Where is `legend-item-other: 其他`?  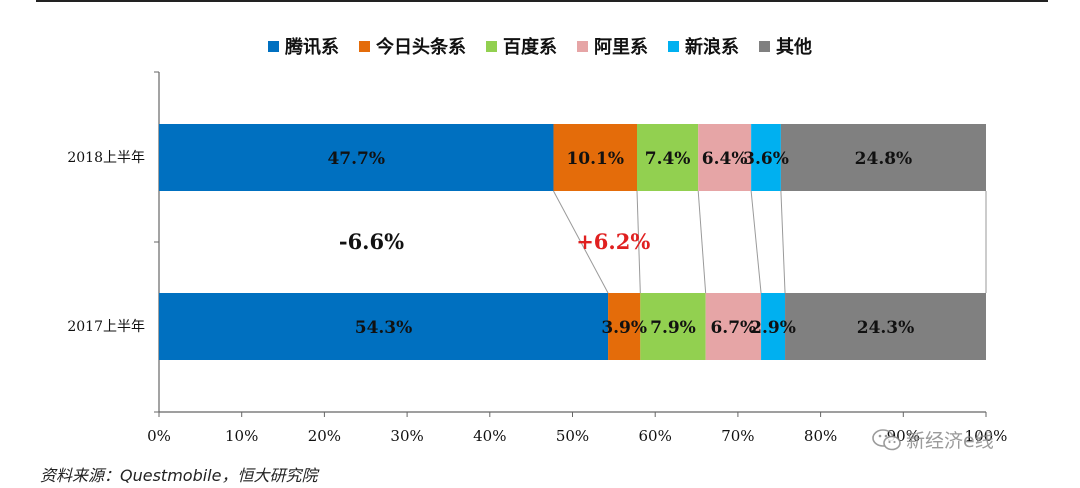 legend-item-other: 其他 is located at coordinates (785, 46).